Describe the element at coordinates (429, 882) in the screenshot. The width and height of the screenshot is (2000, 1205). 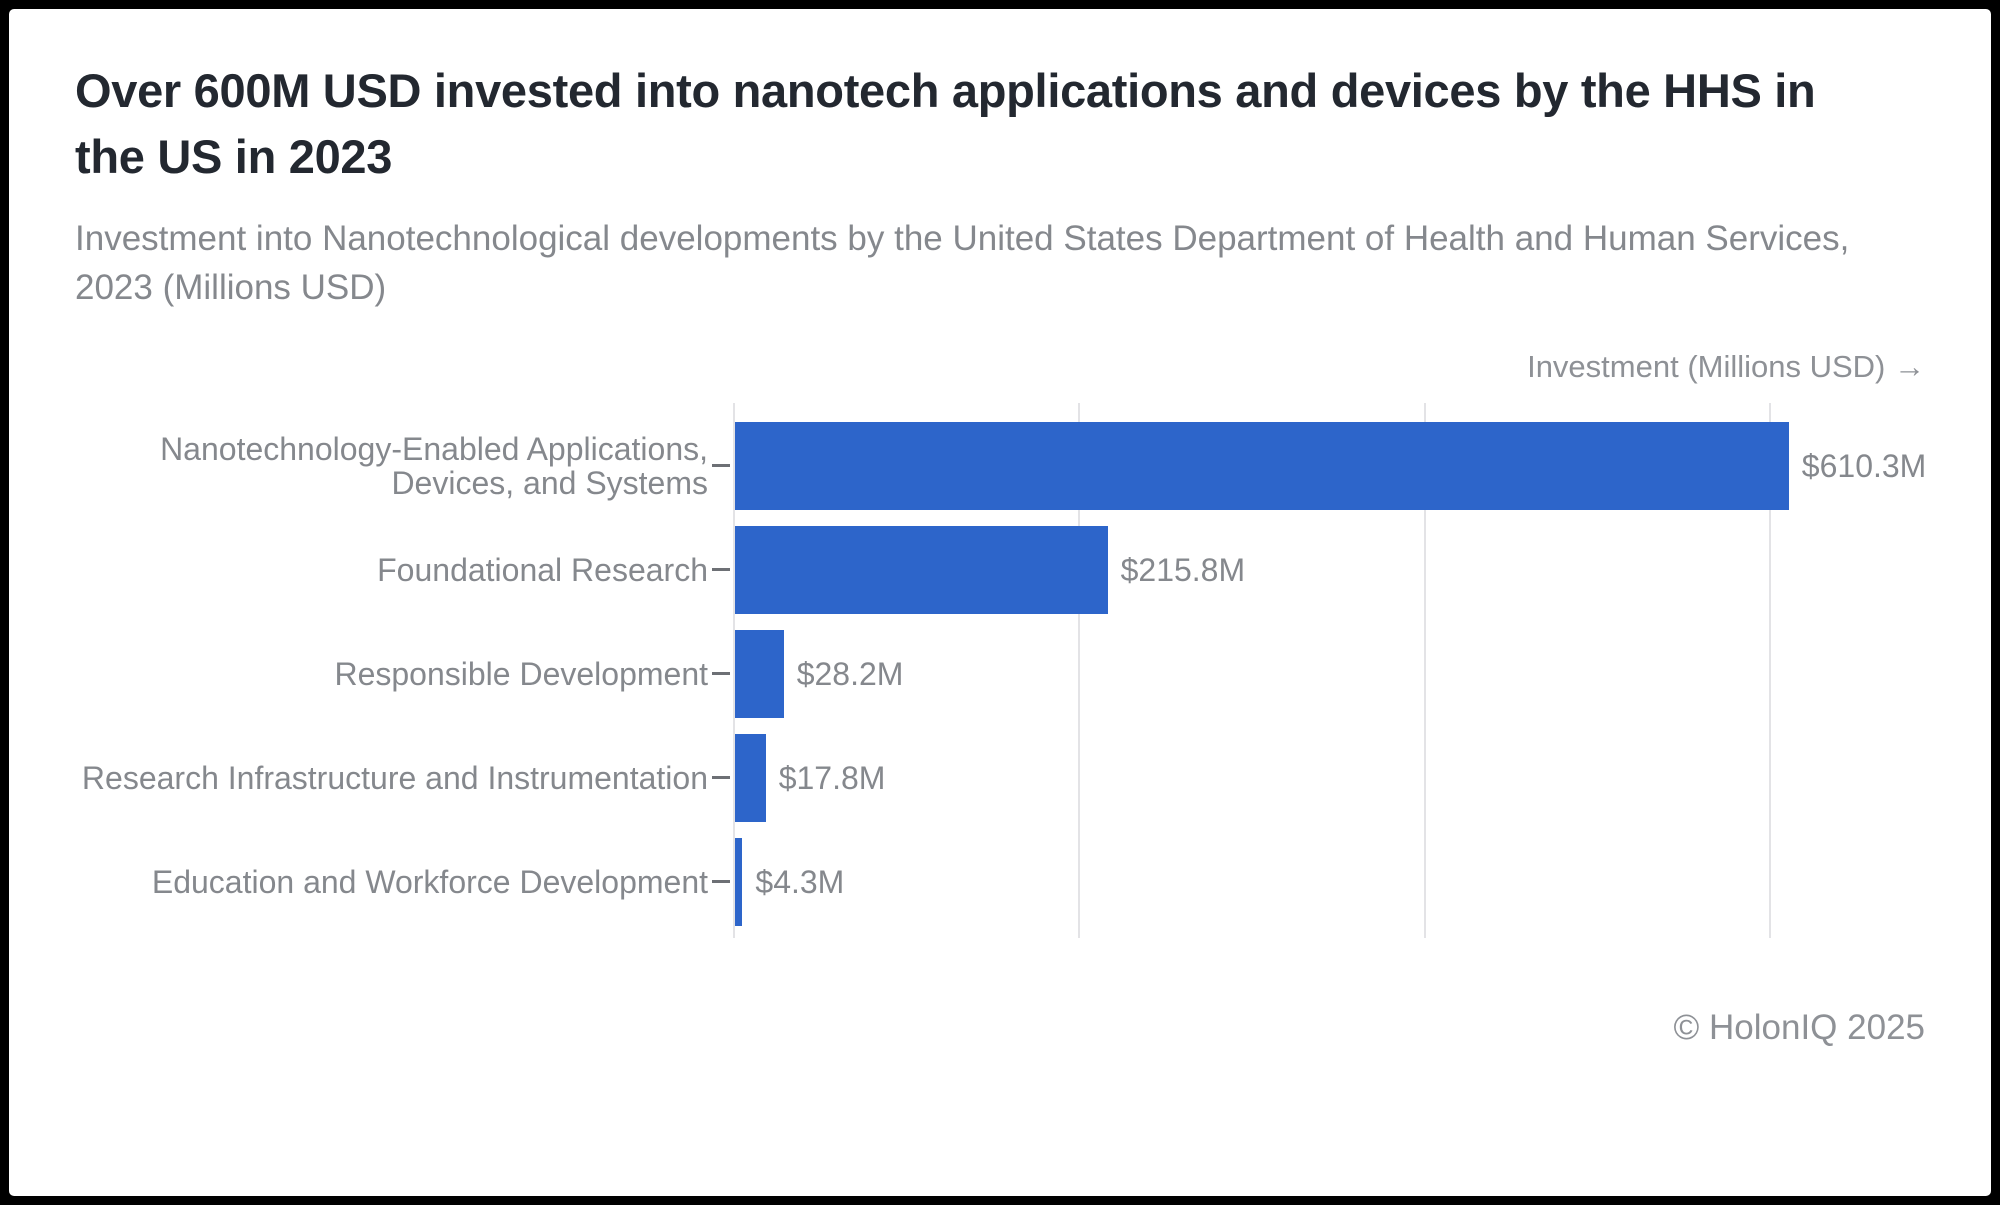
I see `category-label: Education and Workforce Development` at that location.